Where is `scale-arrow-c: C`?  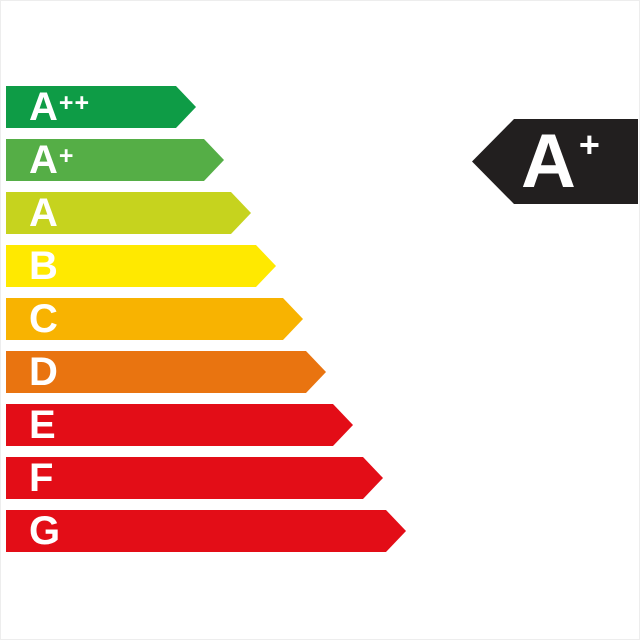 scale-arrow-c: C is located at coordinates (154, 319).